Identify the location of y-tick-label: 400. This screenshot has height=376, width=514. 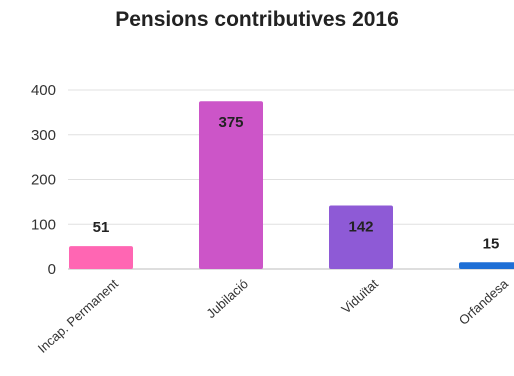
(43, 90).